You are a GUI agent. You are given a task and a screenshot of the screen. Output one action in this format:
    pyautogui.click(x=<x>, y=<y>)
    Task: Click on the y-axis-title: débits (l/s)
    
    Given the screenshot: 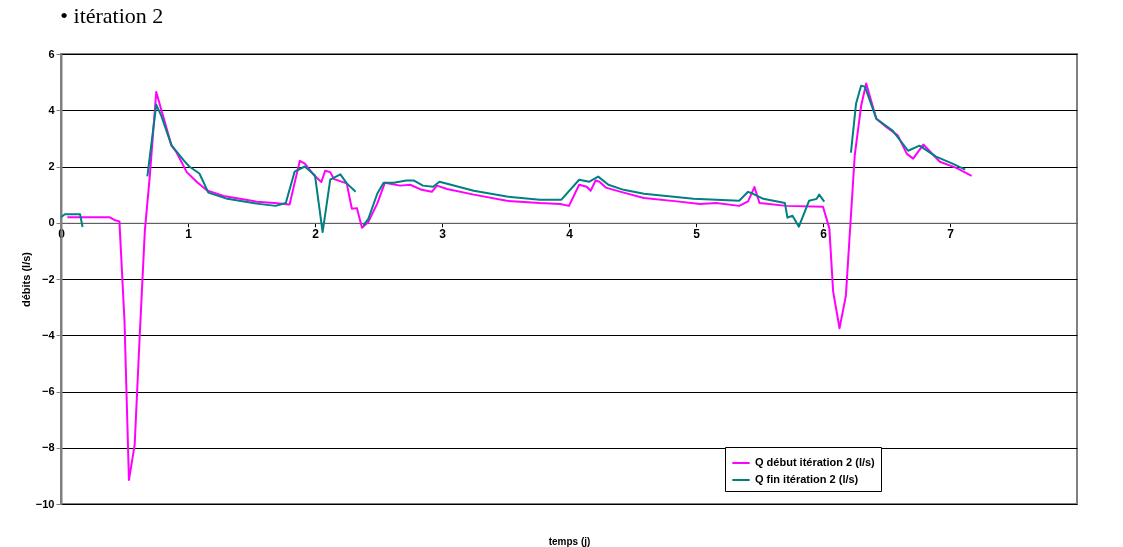 What is the action you would take?
    pyautogui.click(x=25, y=279)
    